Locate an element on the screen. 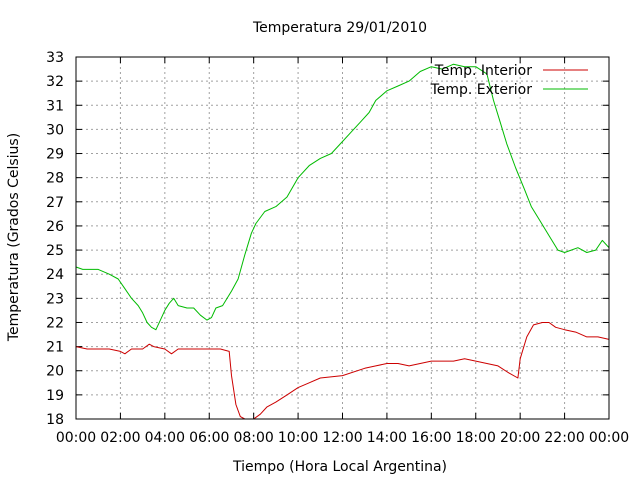 This screenshot has width=640, height=480. x-tick-label: 14:00 is located at coordinates (387, 438).